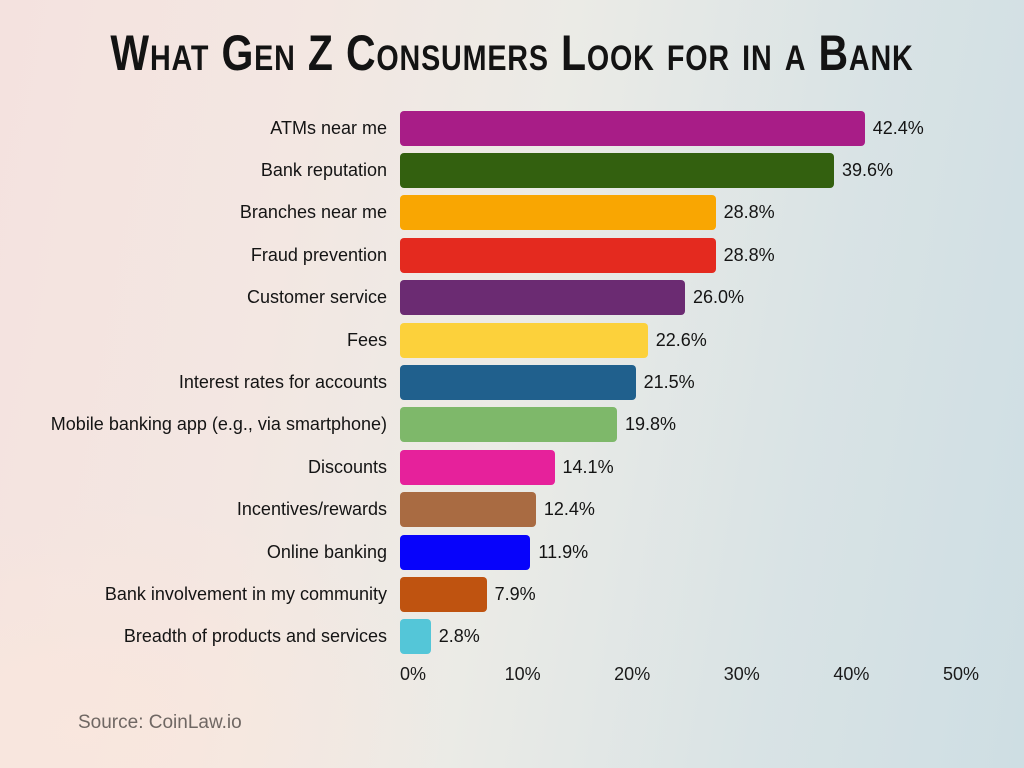  What do you see at coordinates (588, 466) in the screenshot?
I see `value-label: 14.1%` at bounding box center [588, 466].